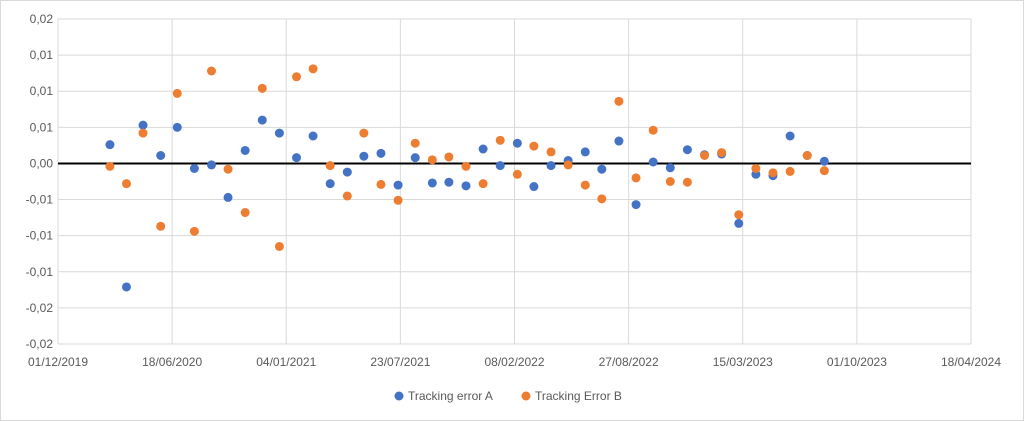  Describe the element at coordinates (514, 362) in the screenshot. I see `x-tick-label: 08/02/2022` at that location.